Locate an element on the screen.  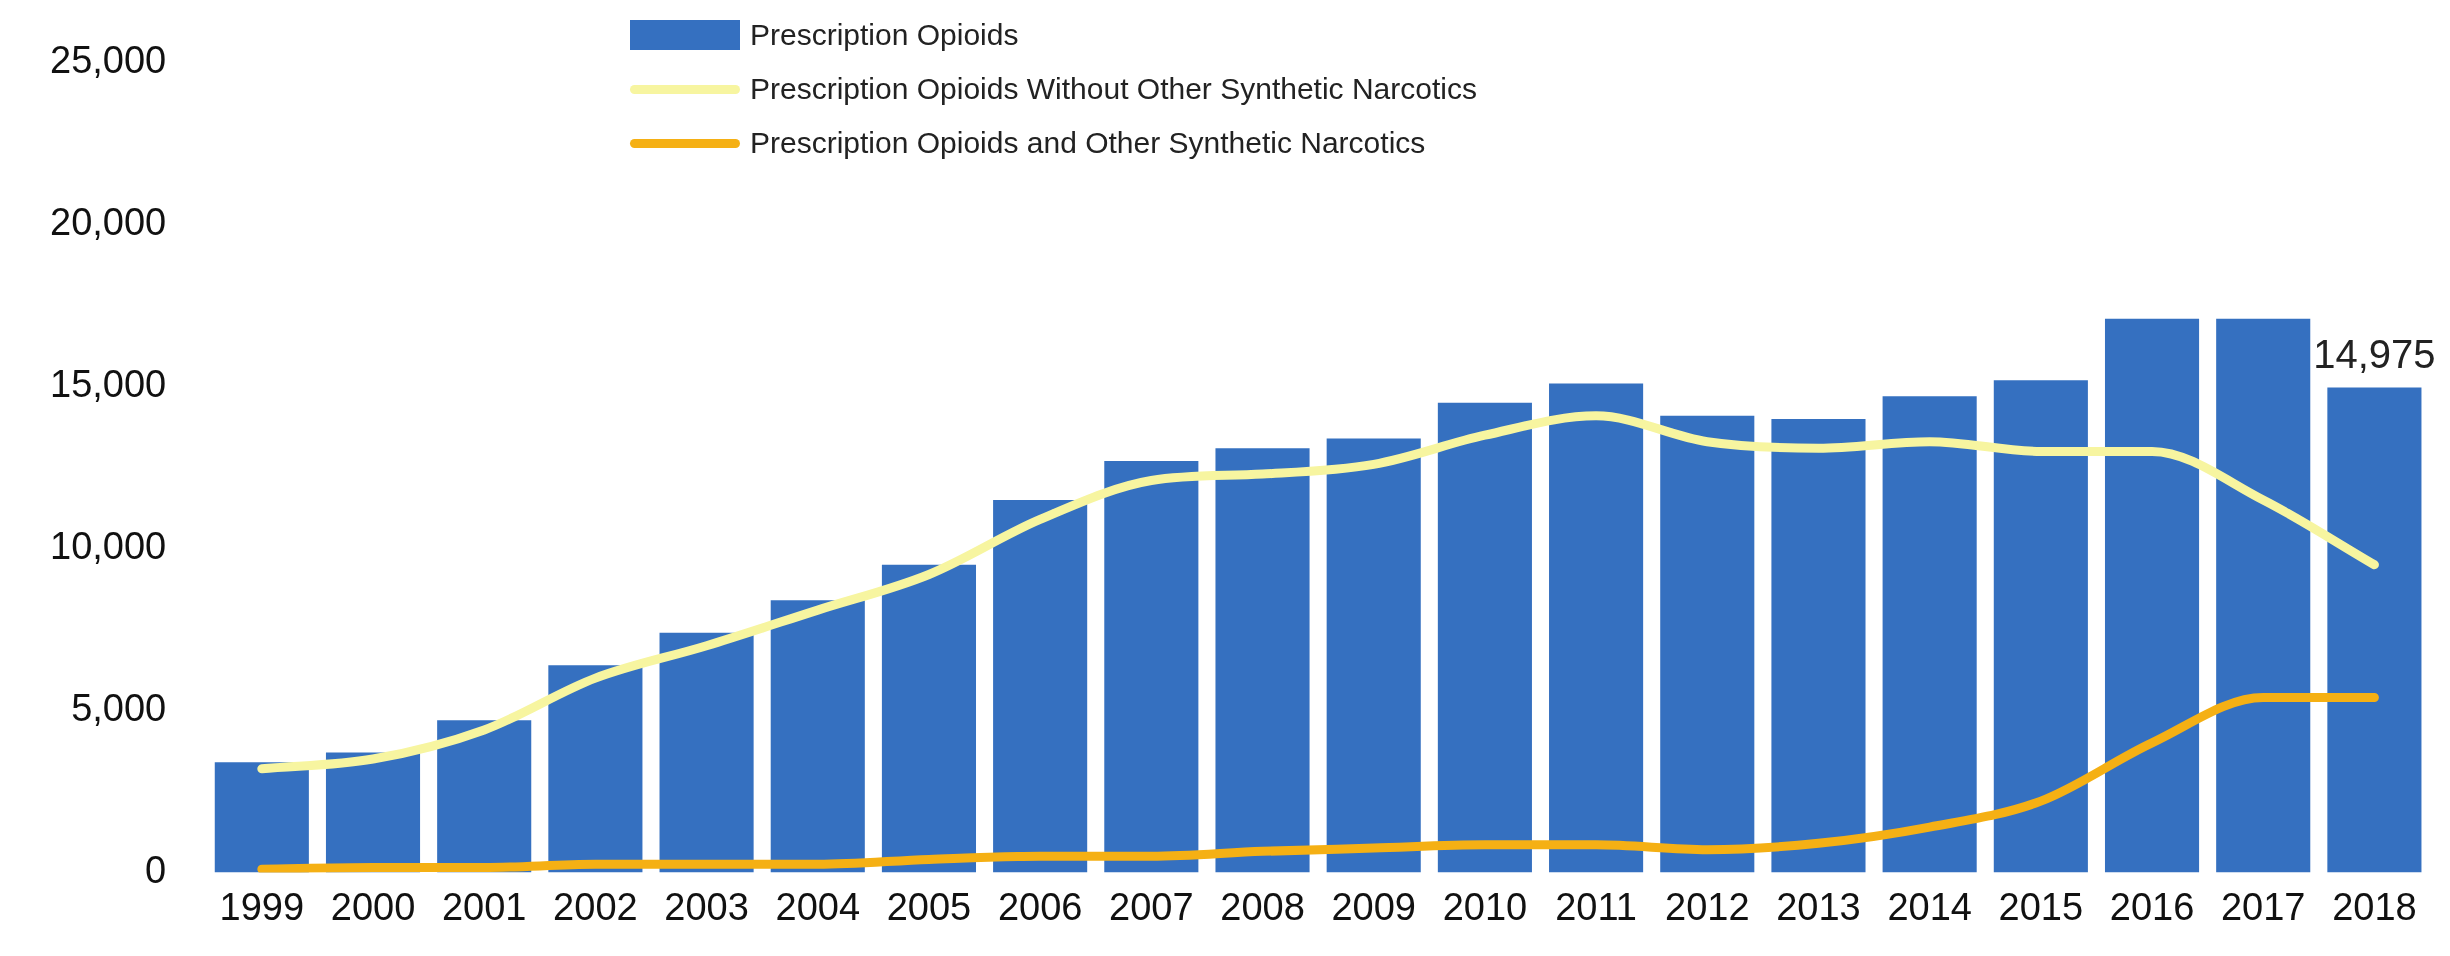
x-tick-label: 2007 is located at coordinates (1151, 906).